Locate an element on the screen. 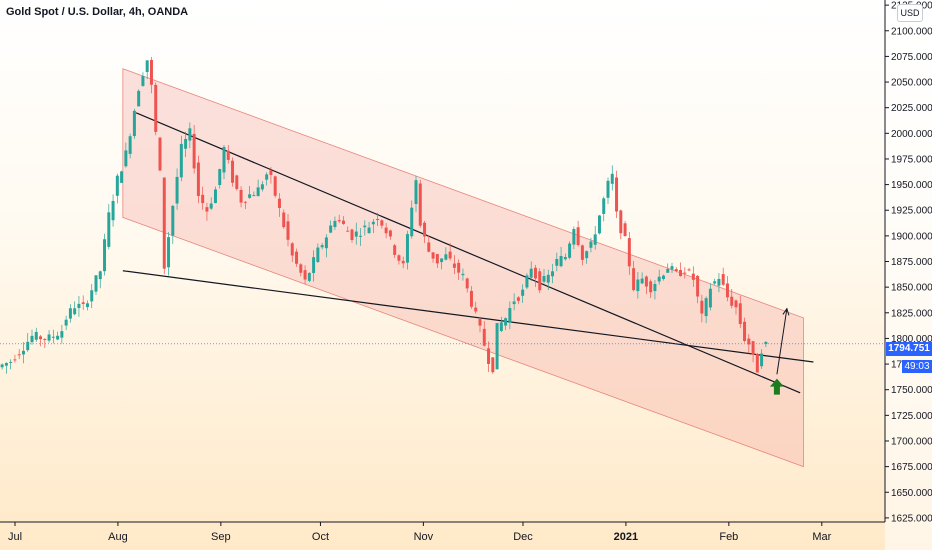 This screenshot has width=932, height=550. projection-arrow-line is located at coordinates (782, 341).